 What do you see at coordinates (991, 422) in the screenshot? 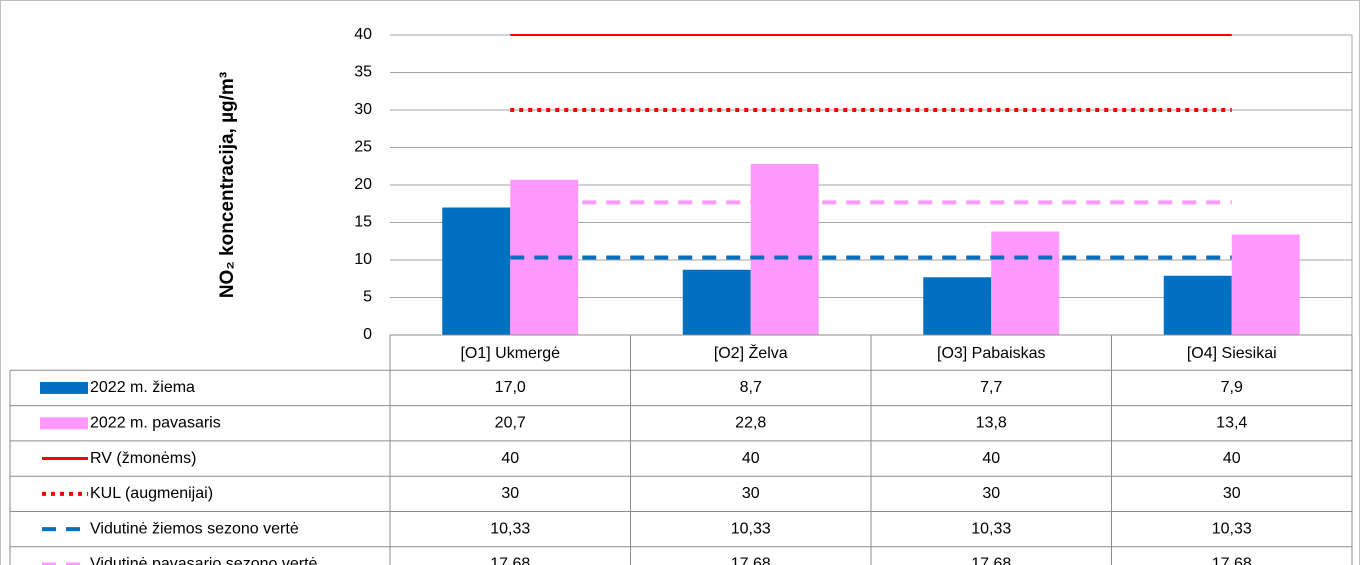
I see `data-label: 13,8` at bounding box center [991, 422].